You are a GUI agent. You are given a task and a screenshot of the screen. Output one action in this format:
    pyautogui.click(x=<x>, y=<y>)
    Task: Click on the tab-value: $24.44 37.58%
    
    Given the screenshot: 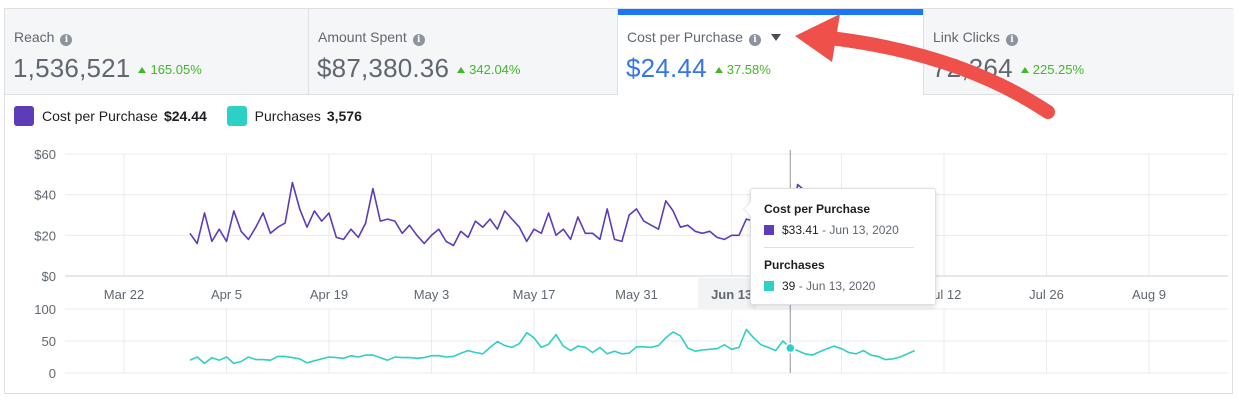 What is the action you would take?
    pyautogui.click(x=698, y=68)
    